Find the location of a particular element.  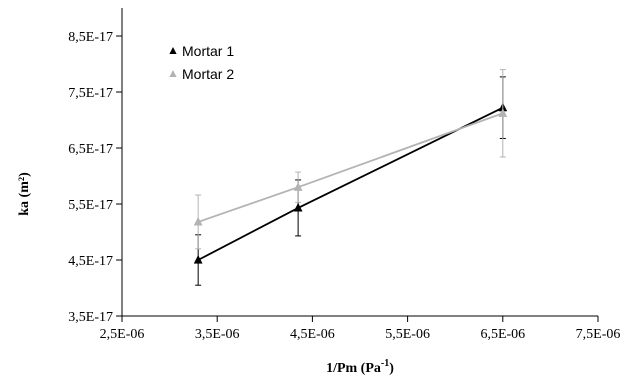

x-tick-label: 3,5E-06 is located at coordinates (217, 334).